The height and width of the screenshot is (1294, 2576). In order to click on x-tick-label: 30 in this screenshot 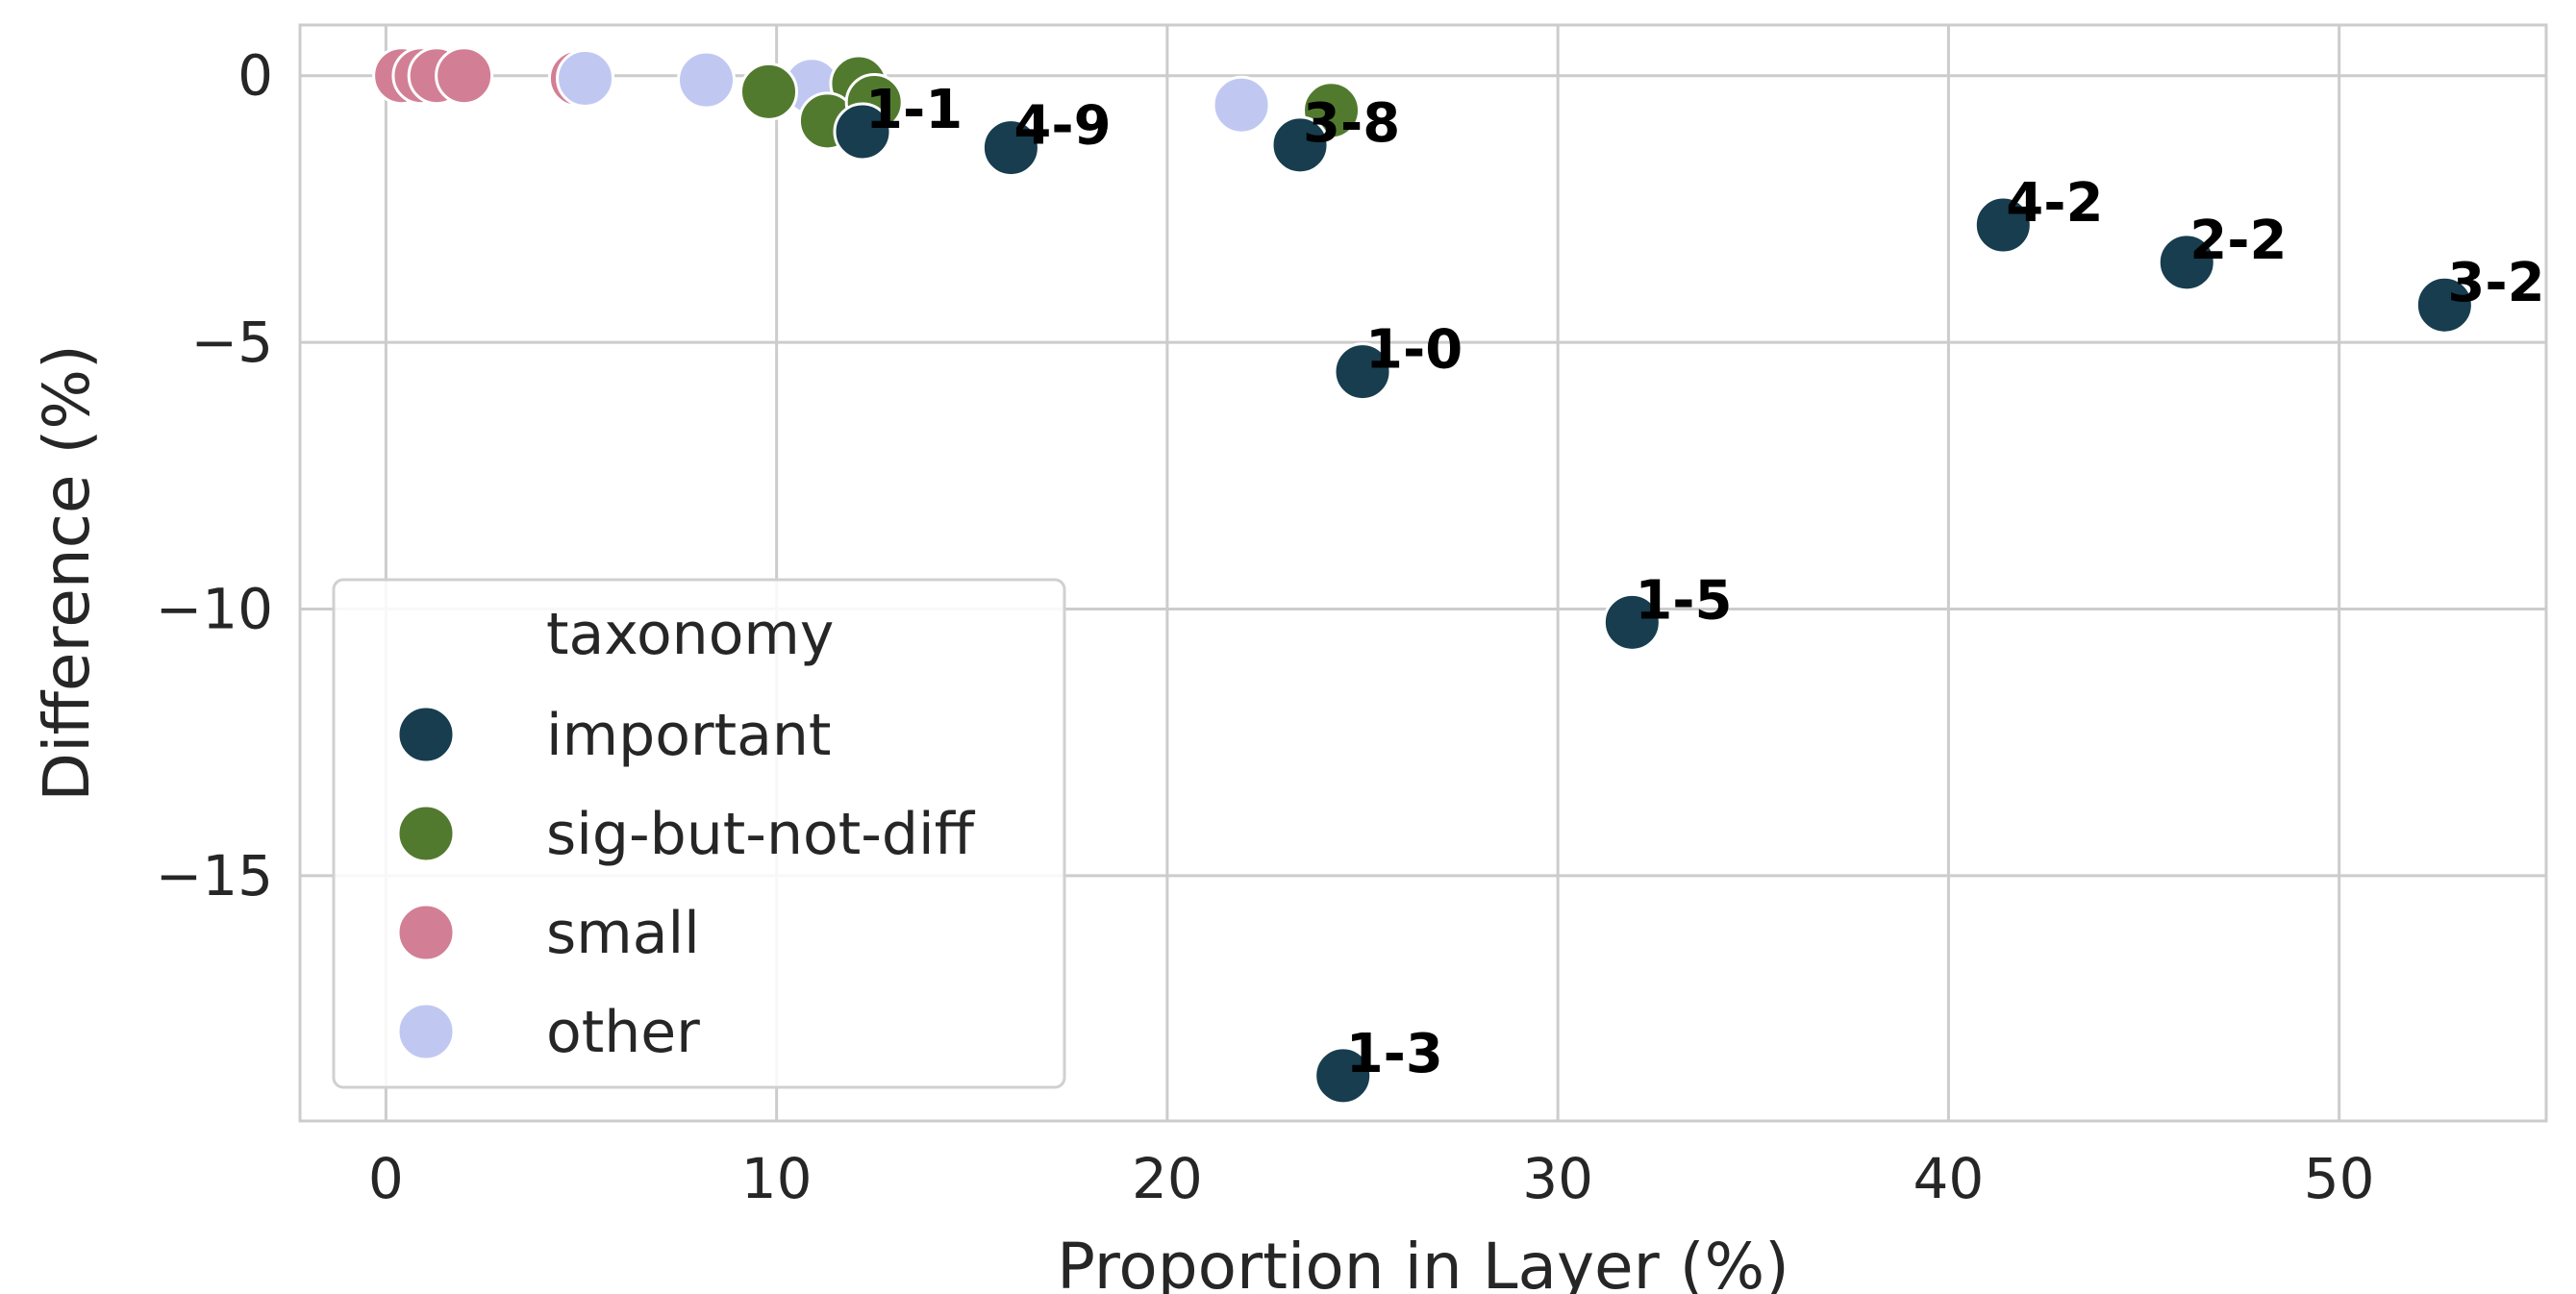, I will do `click(1557, 1178)`.